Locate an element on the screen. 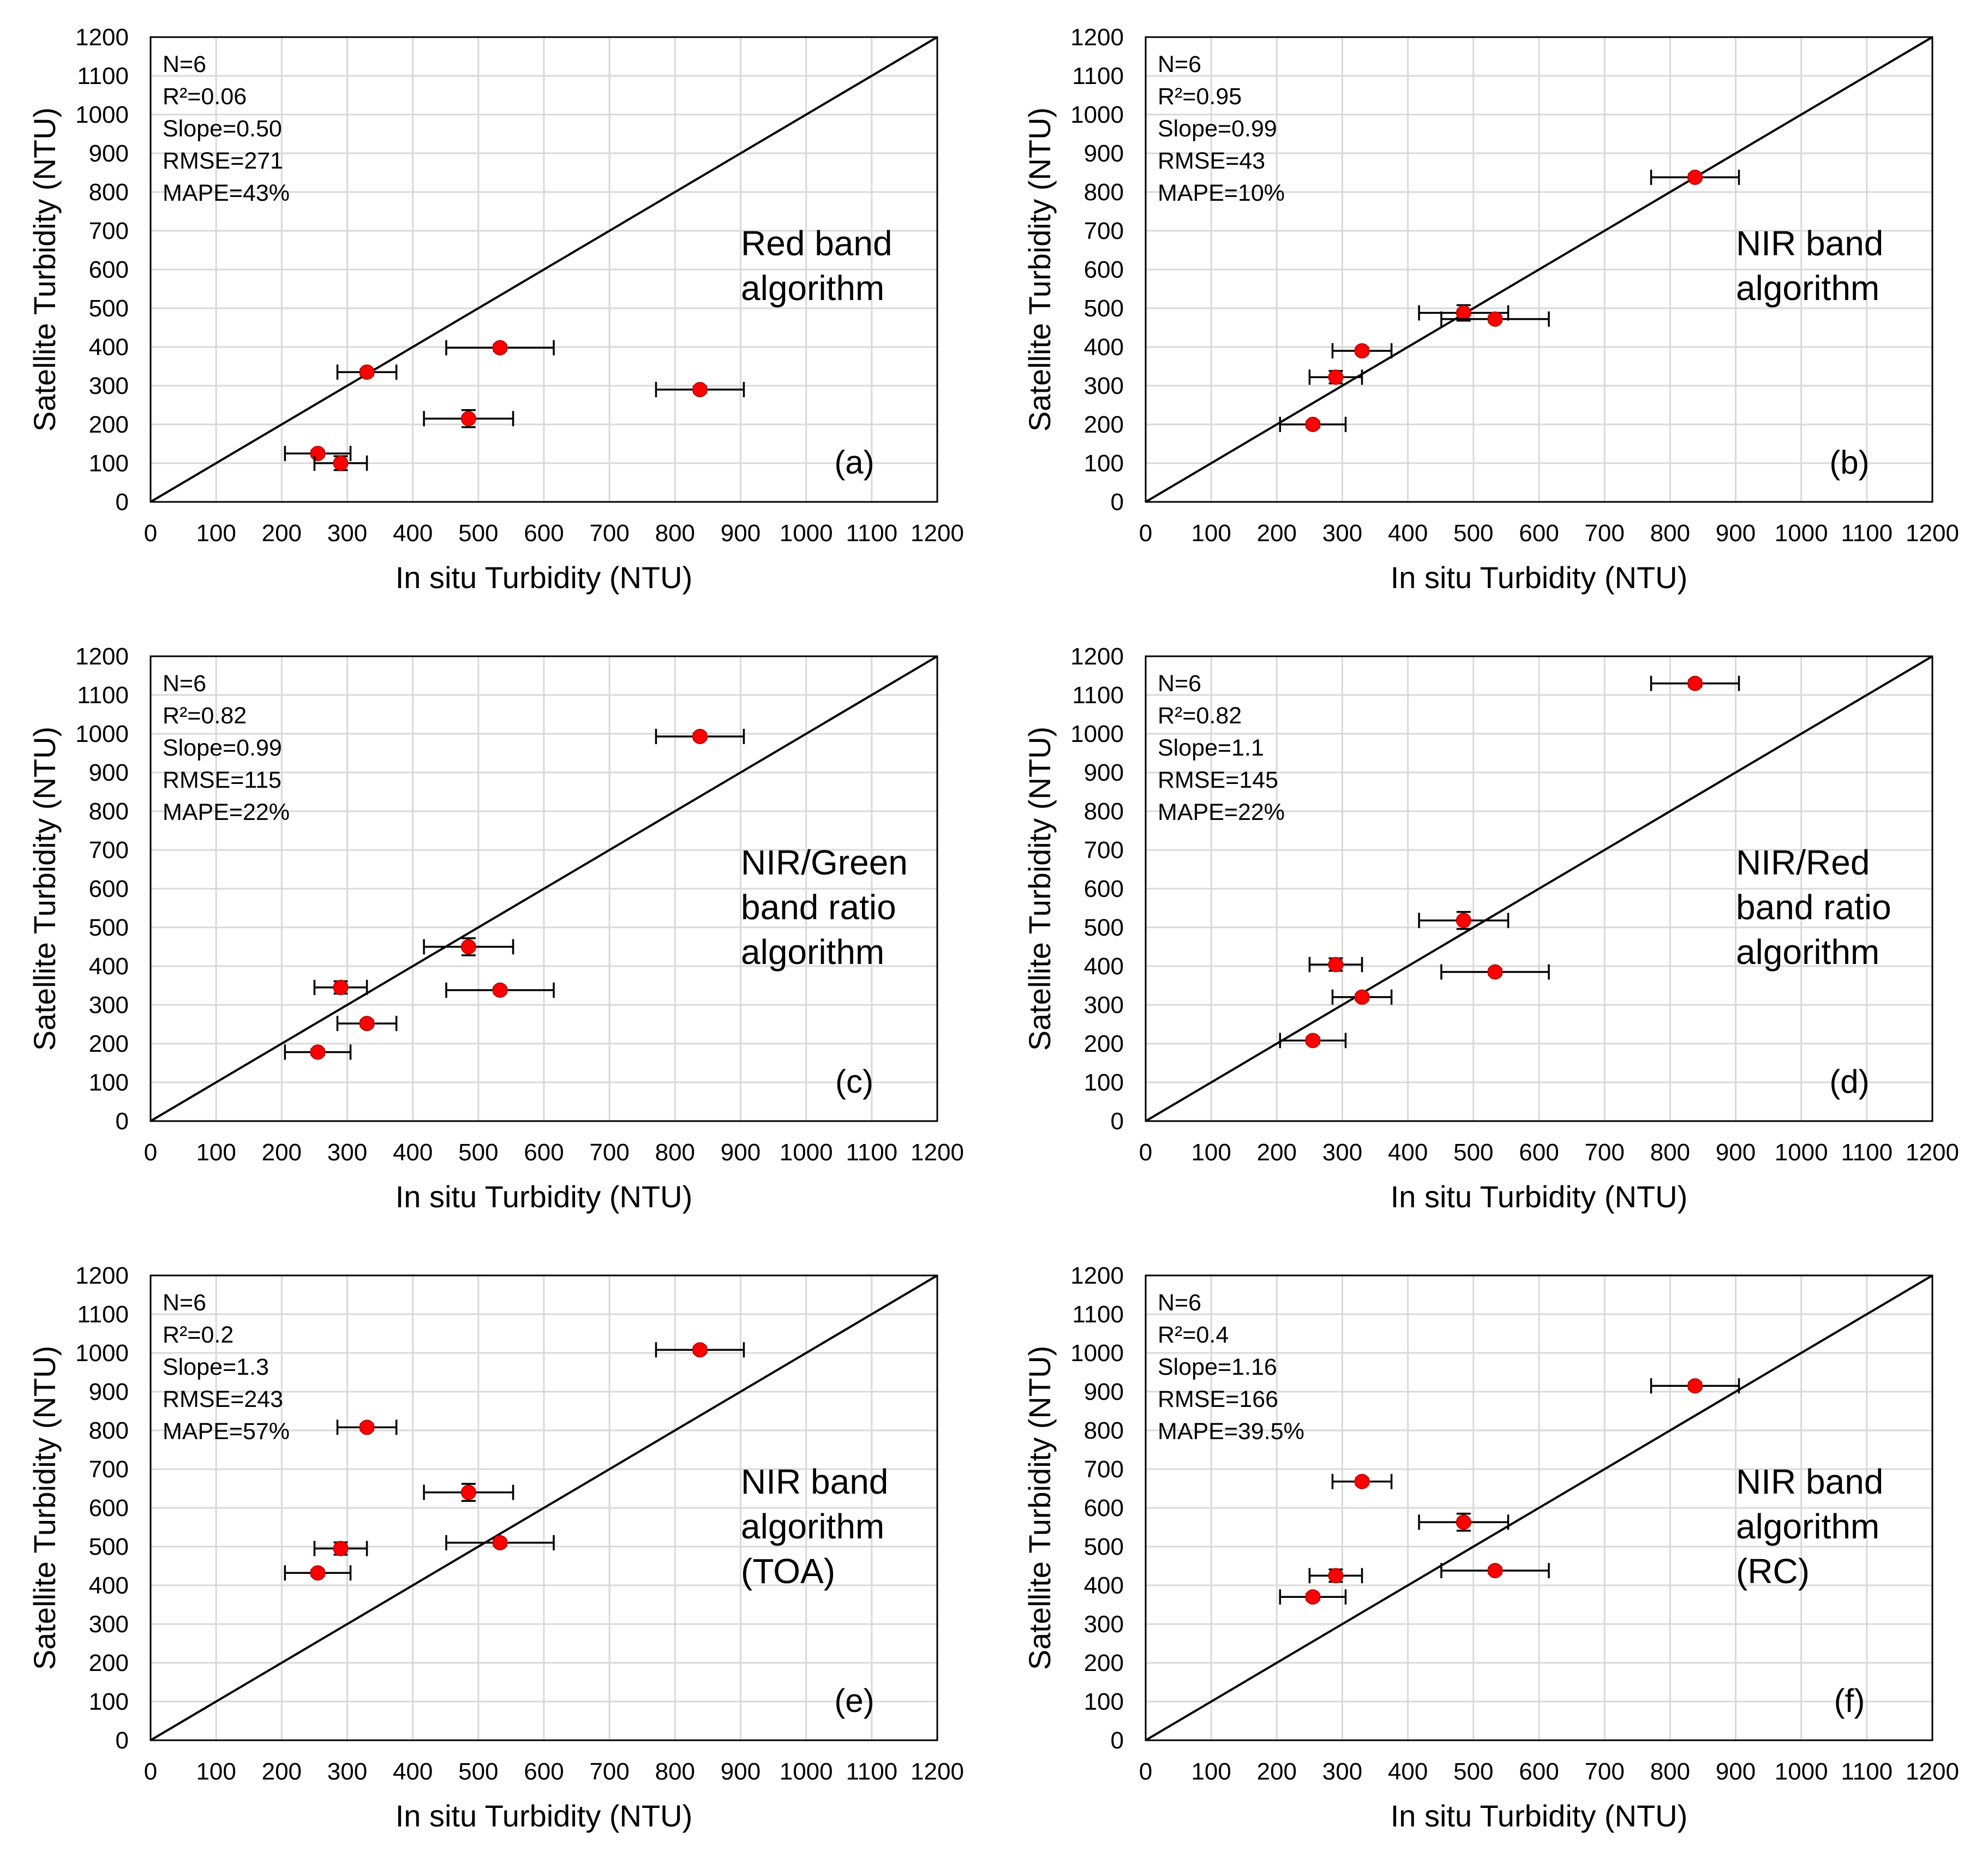 This screenshot has width=1988, height=1851. x-tick-label: 800 is located at coordinates (675, 533).